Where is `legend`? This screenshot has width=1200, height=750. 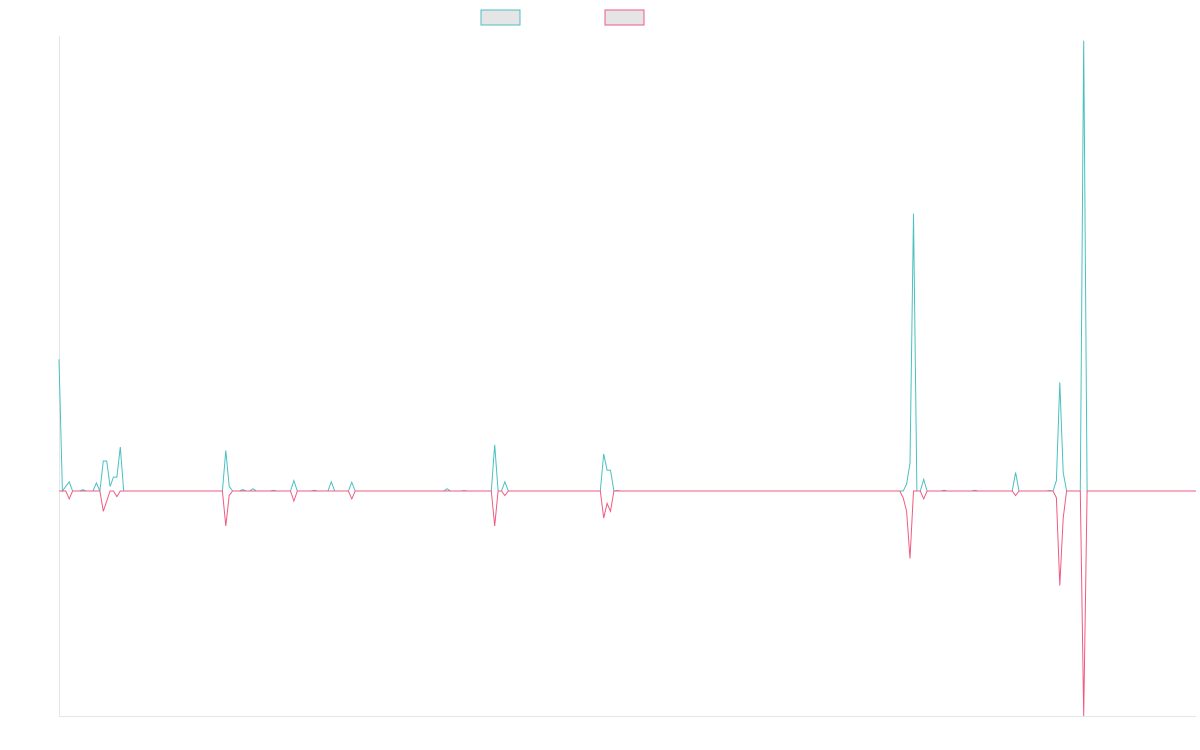 legend is located at coordinates (562, 17).